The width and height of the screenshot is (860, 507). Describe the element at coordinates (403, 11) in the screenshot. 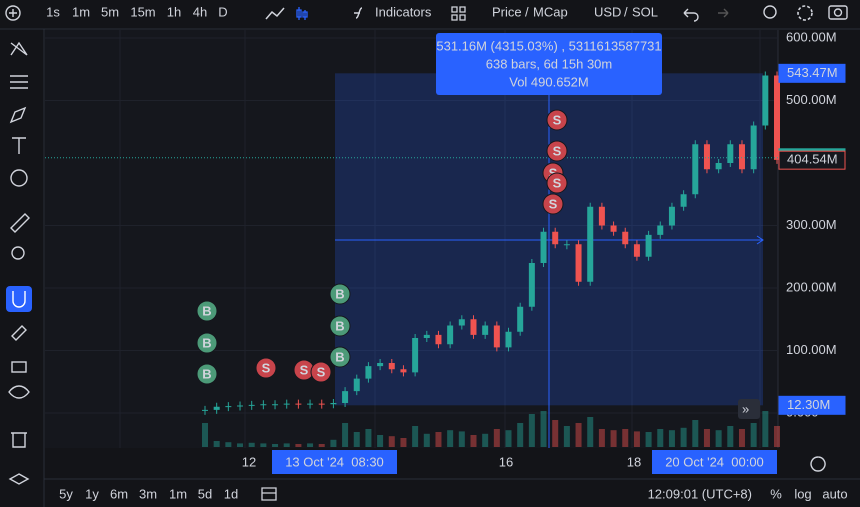

I see `indicators-button: Indicators` at that location.